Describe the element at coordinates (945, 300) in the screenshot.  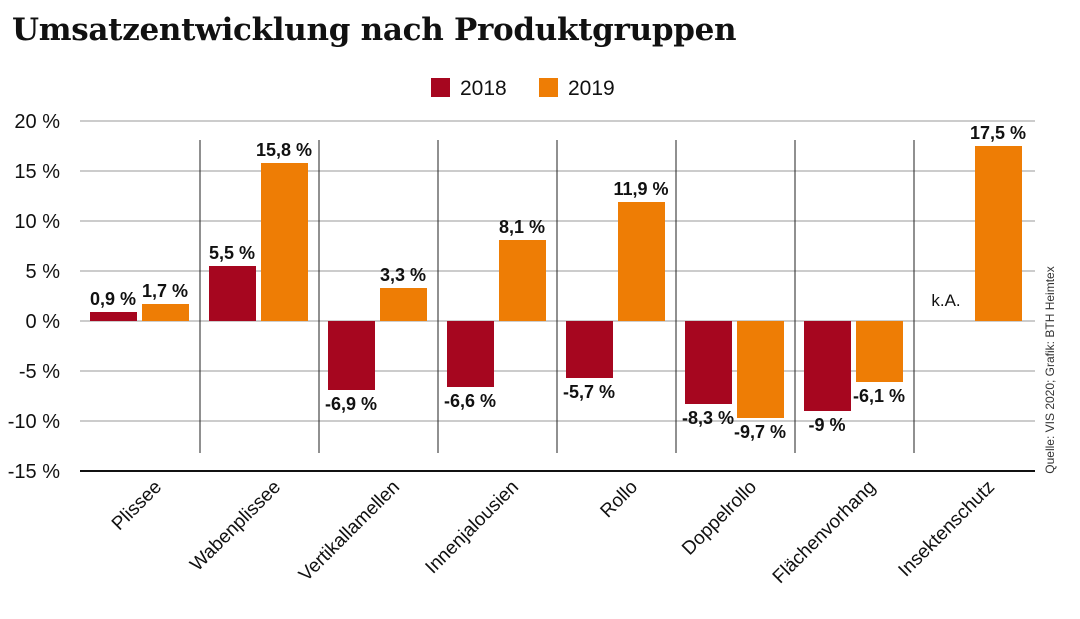
I see `no-data-label: k.A.` at that location.